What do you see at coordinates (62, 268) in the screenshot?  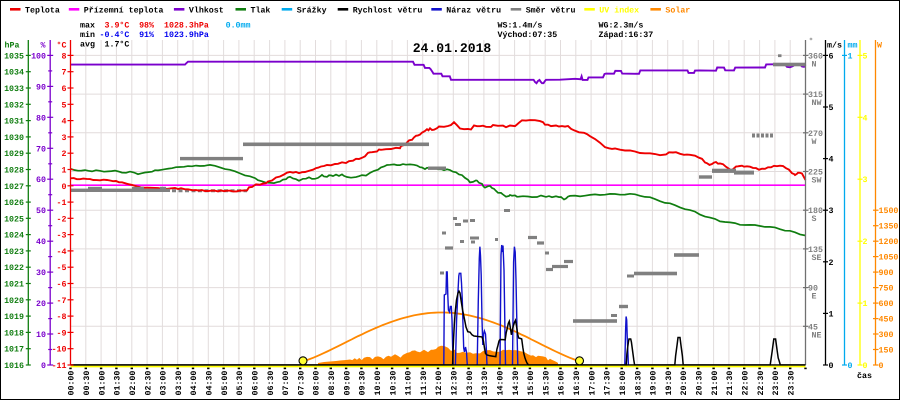 I see `svg-text: -5` at bounding box center [62, 268].